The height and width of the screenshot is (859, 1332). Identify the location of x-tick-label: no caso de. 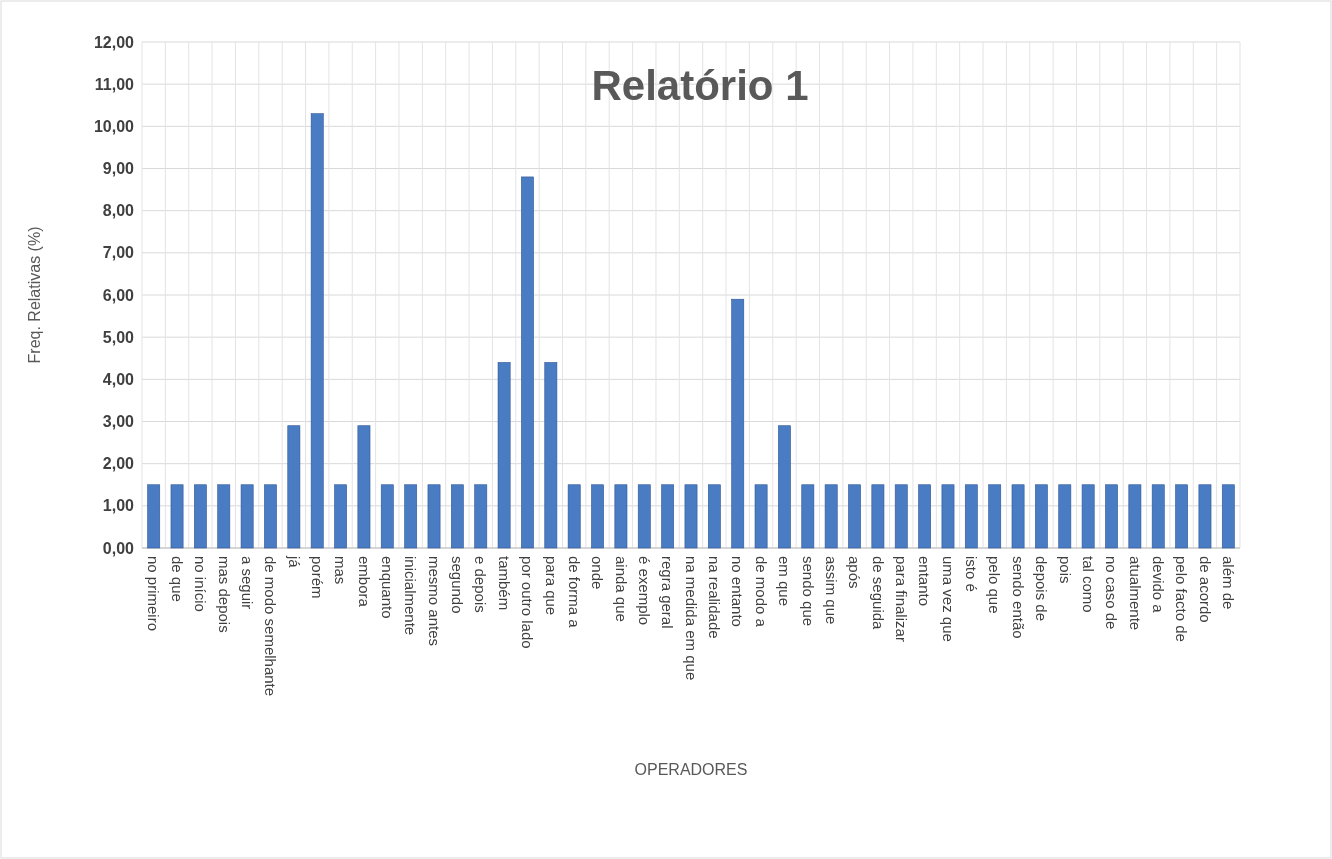
(1112, 593).